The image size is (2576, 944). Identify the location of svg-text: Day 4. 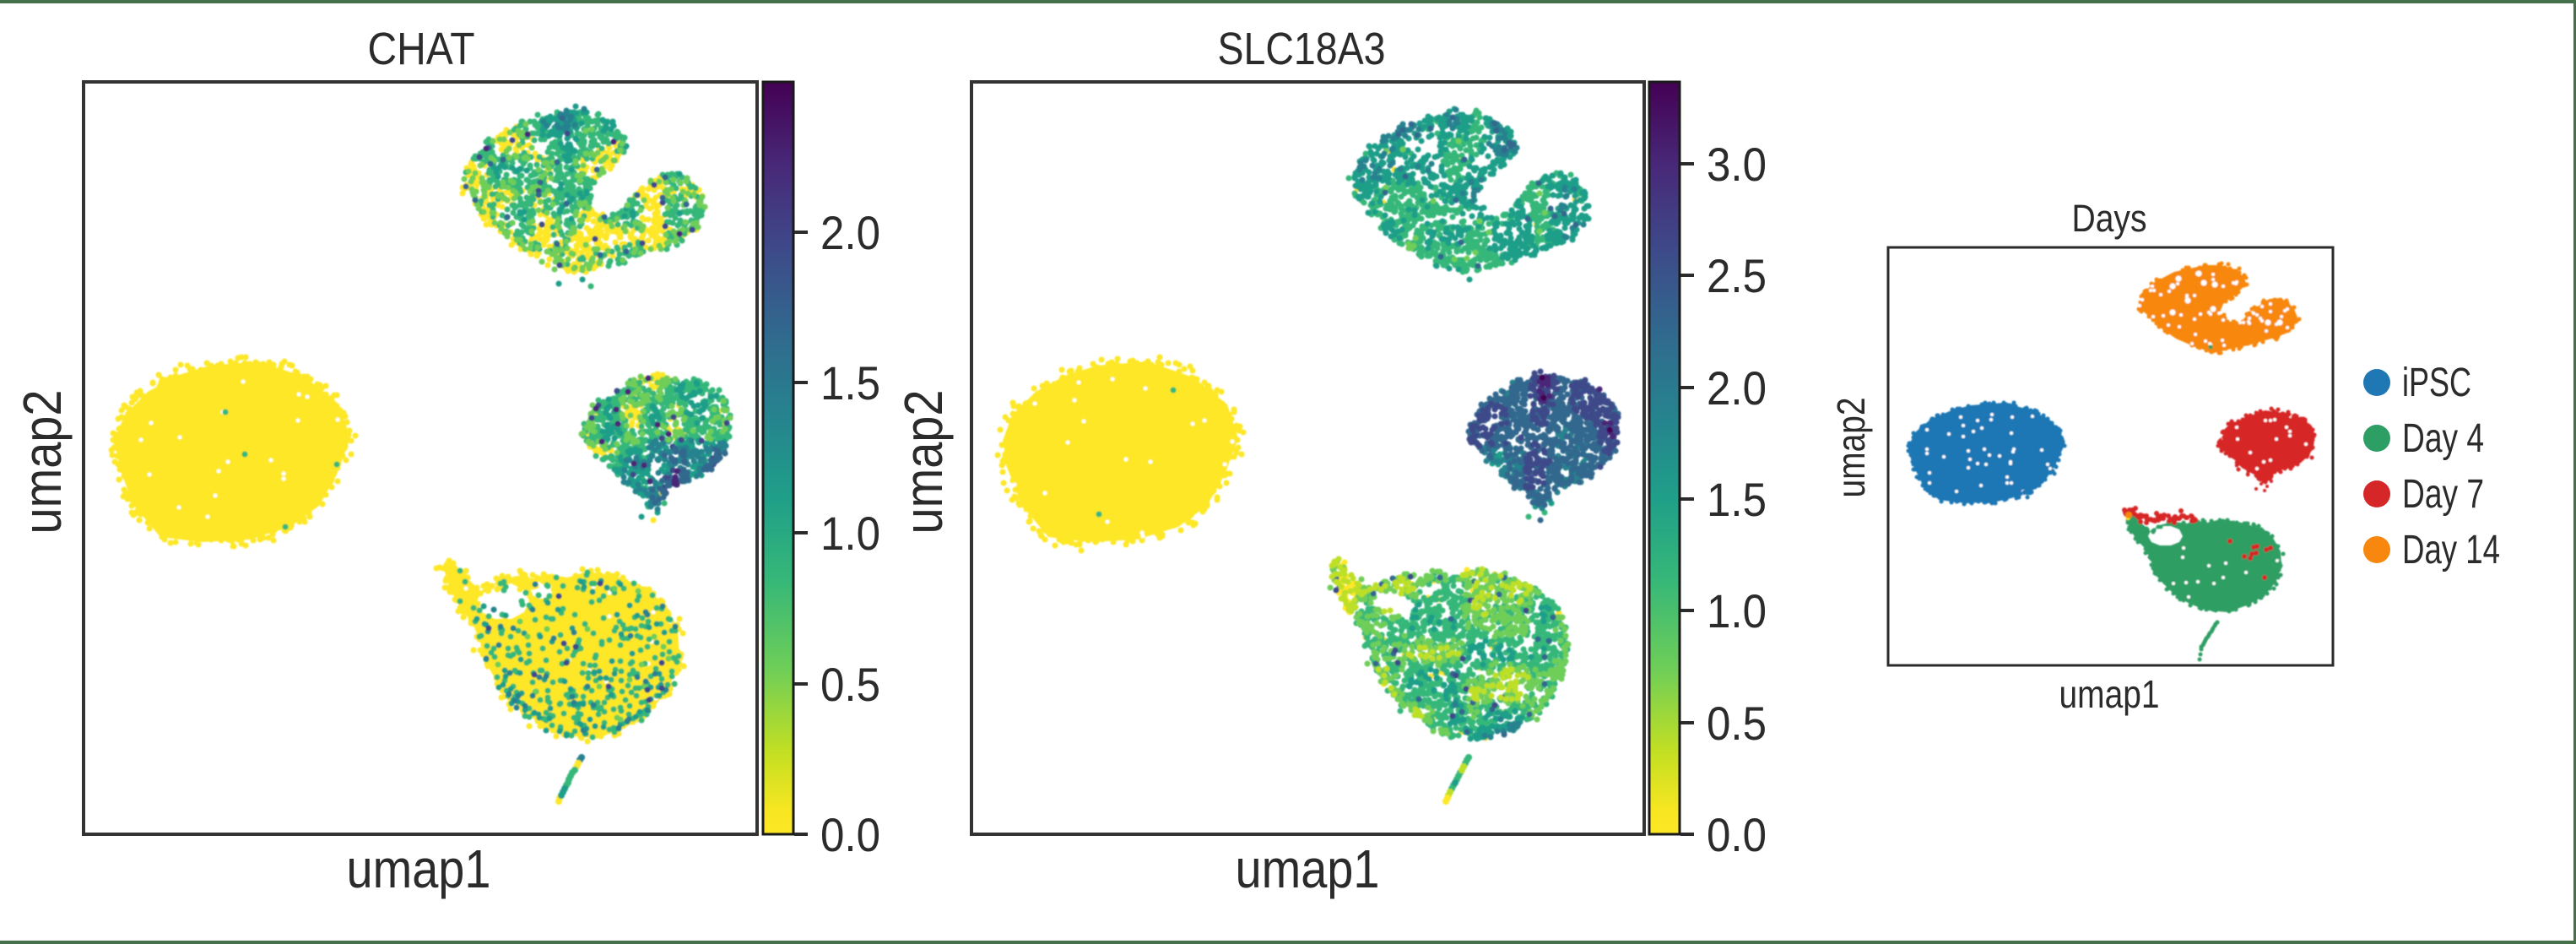
(2443, 438).